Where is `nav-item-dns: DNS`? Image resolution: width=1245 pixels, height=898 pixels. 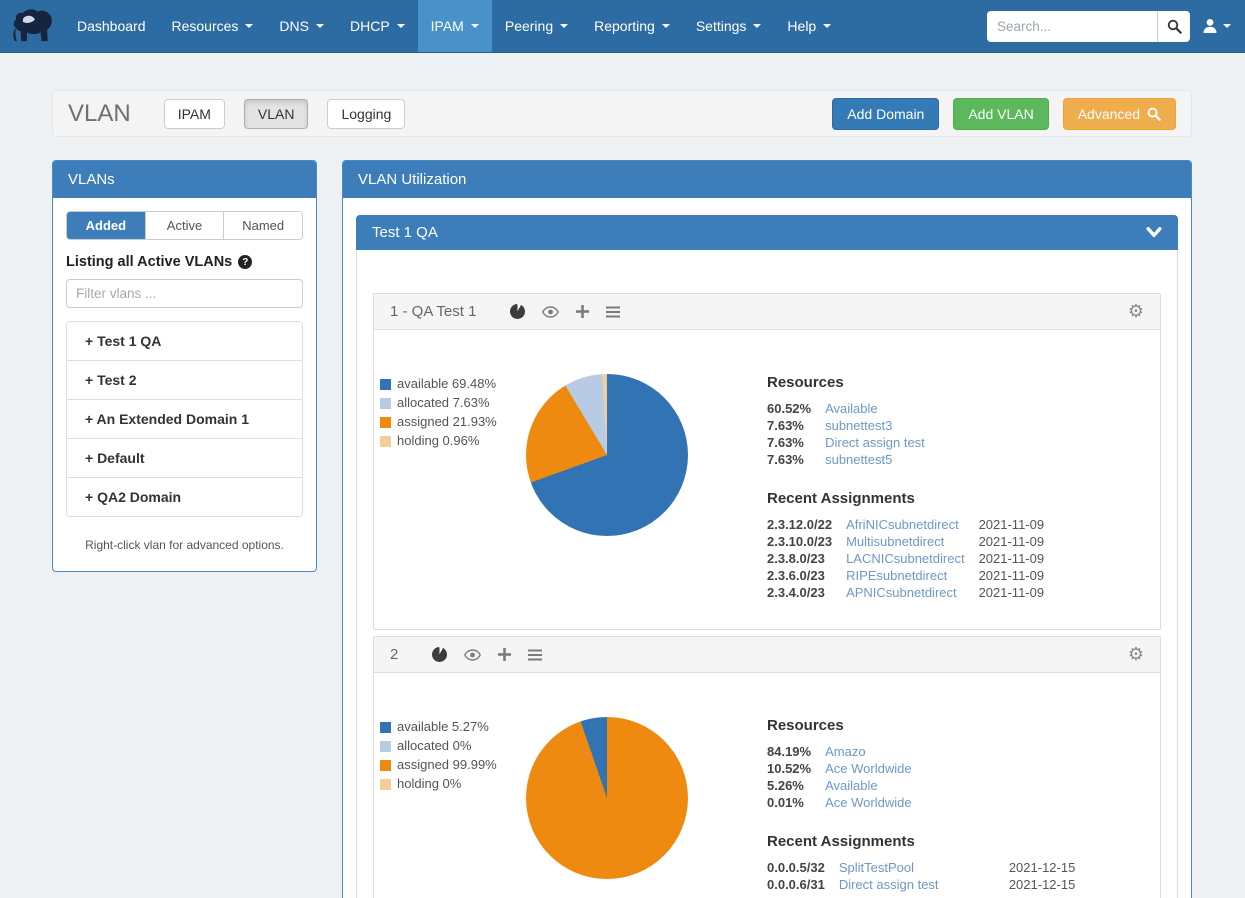
nav-item-dns: DNS is located at coordinates (301, 26).